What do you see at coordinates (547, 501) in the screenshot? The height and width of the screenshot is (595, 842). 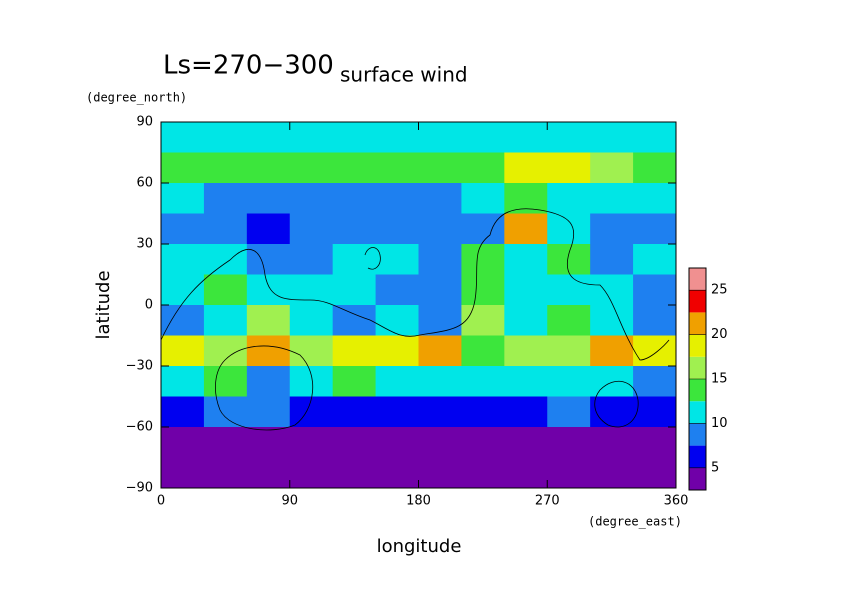 I see `x-tick-label: 270` at bounding box center [547, 501].